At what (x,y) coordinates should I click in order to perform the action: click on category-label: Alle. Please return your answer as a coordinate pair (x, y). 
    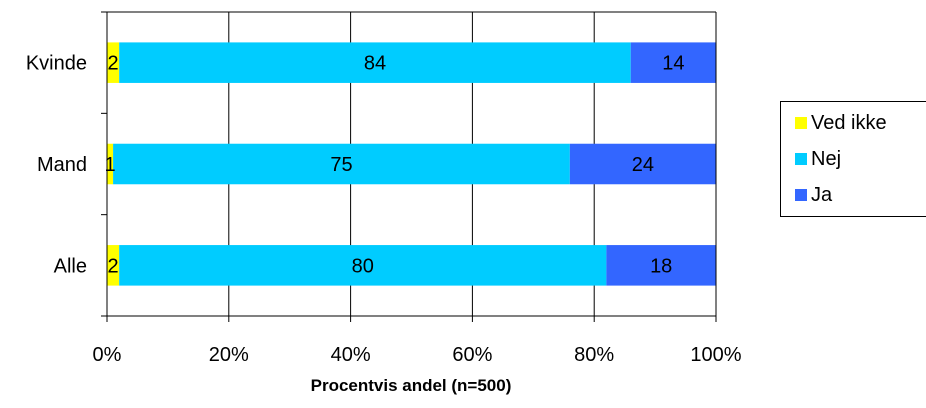
    Looking at the image, I should click on (70, 266).